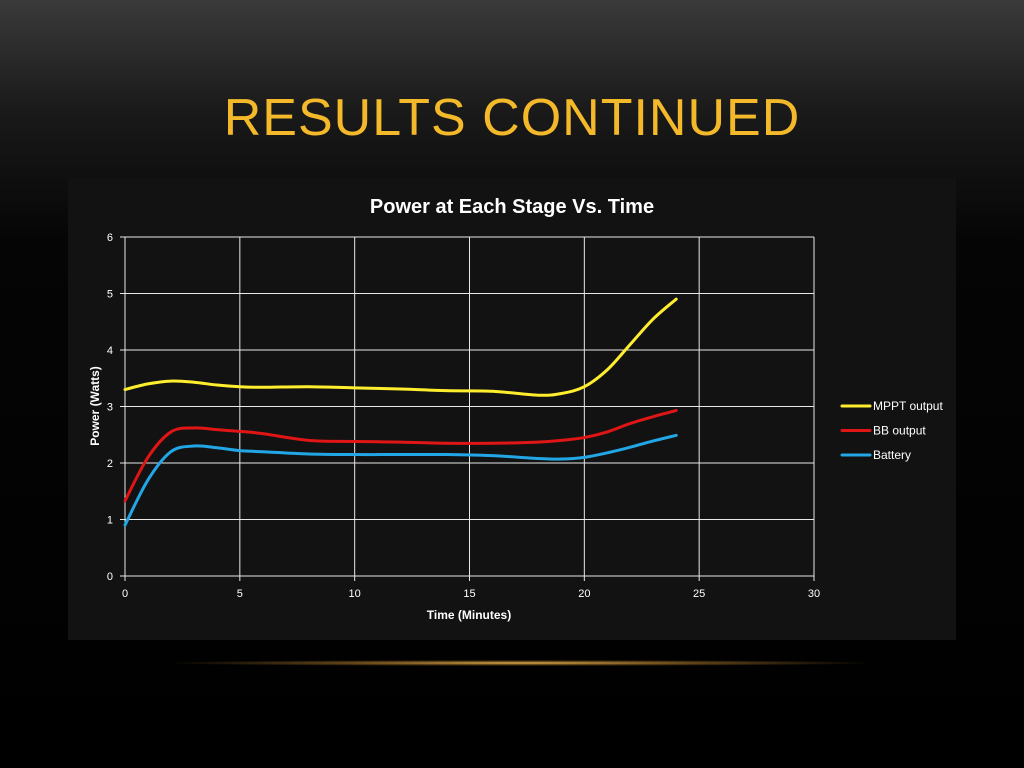 Image resolution: width=1024 pixels, height=768 pixels. What do you see at coordinates (110, 295) in the screenshot?
I see `y-tick-label: 5` at bounding box center [110, 295].